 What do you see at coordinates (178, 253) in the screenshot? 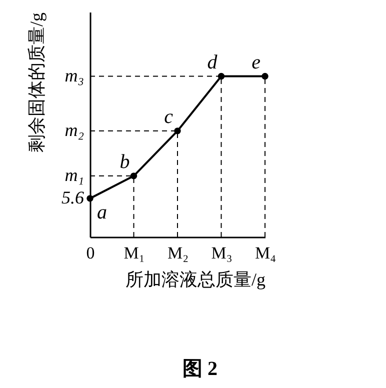
I see `x-tick-label: M₂` at bounding box center [178, 253].